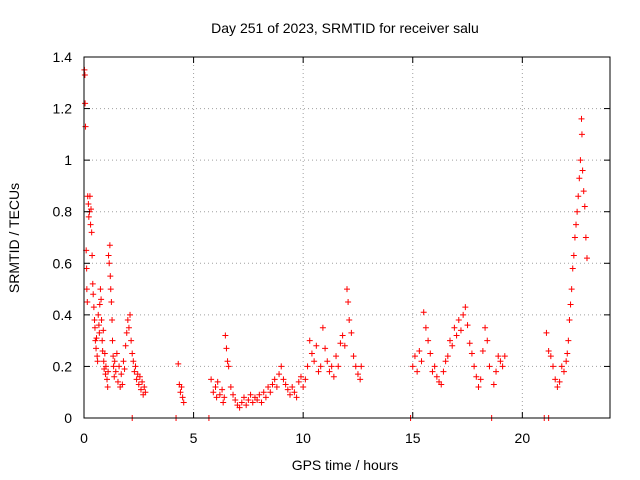  I want to click on x-tick-label: 15, so click(413, 438).